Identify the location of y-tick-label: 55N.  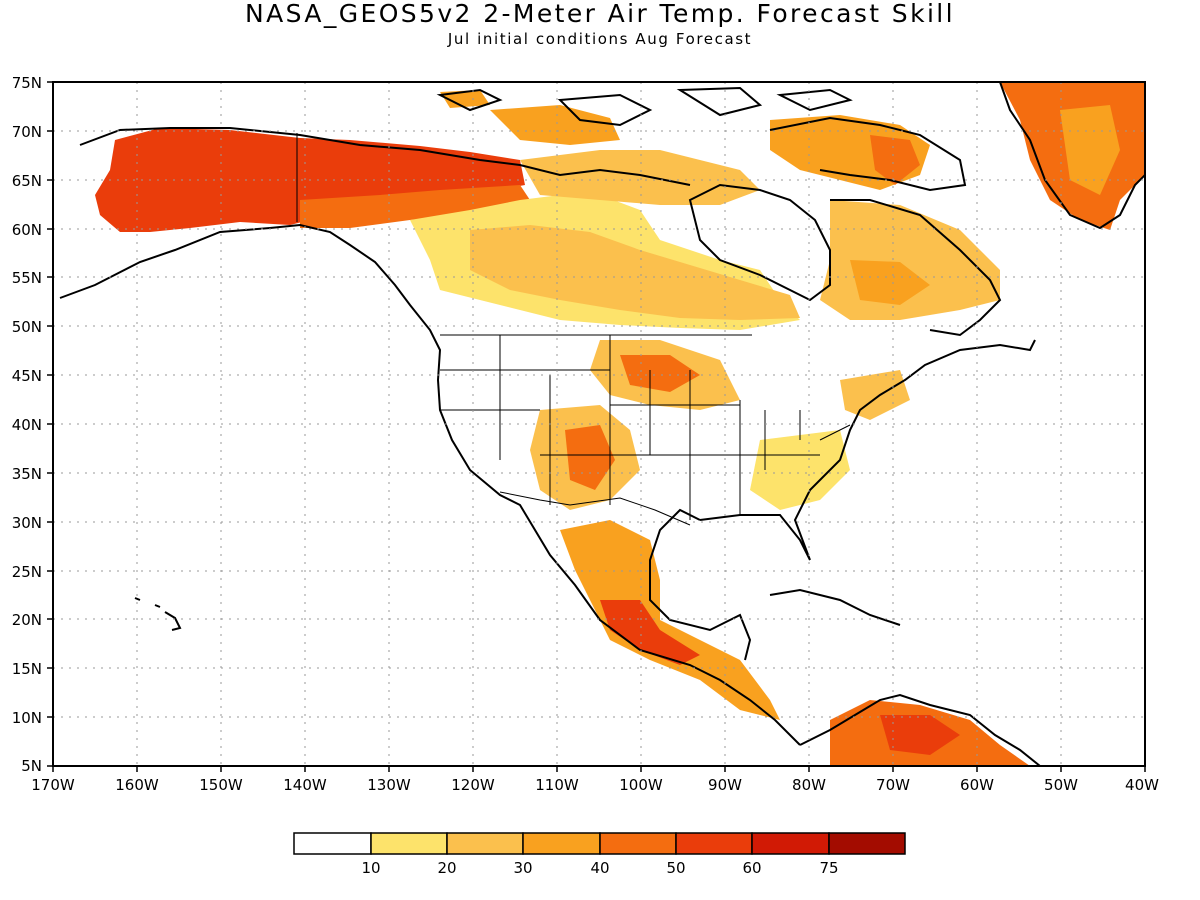
(27, 278).